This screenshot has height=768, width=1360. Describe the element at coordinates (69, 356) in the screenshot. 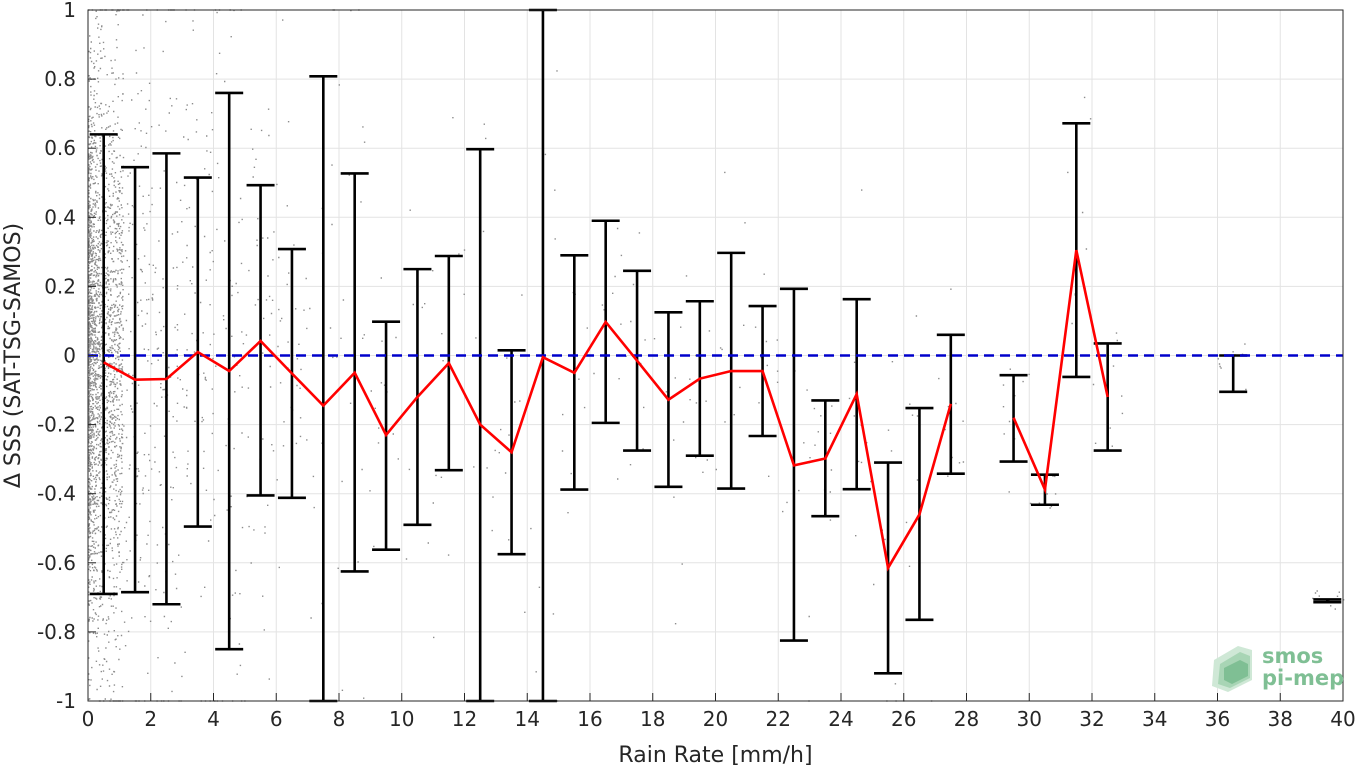

I see `y-tick-label: 0` at that location.